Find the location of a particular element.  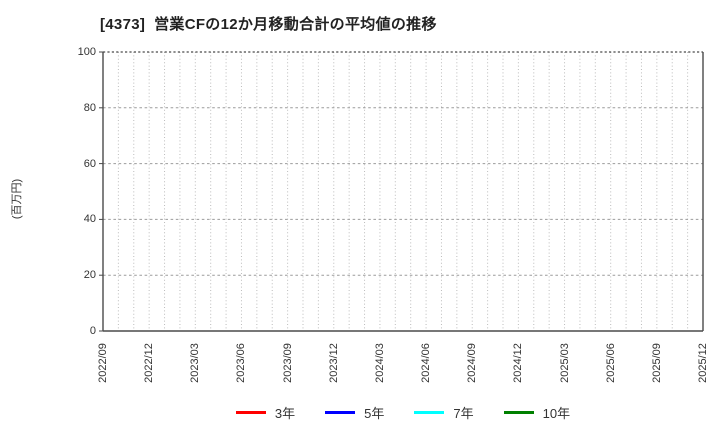

chart-title: [4373] 営業CFの12か月移動合計の平均値の推移 is located at coordinates (268, 24).